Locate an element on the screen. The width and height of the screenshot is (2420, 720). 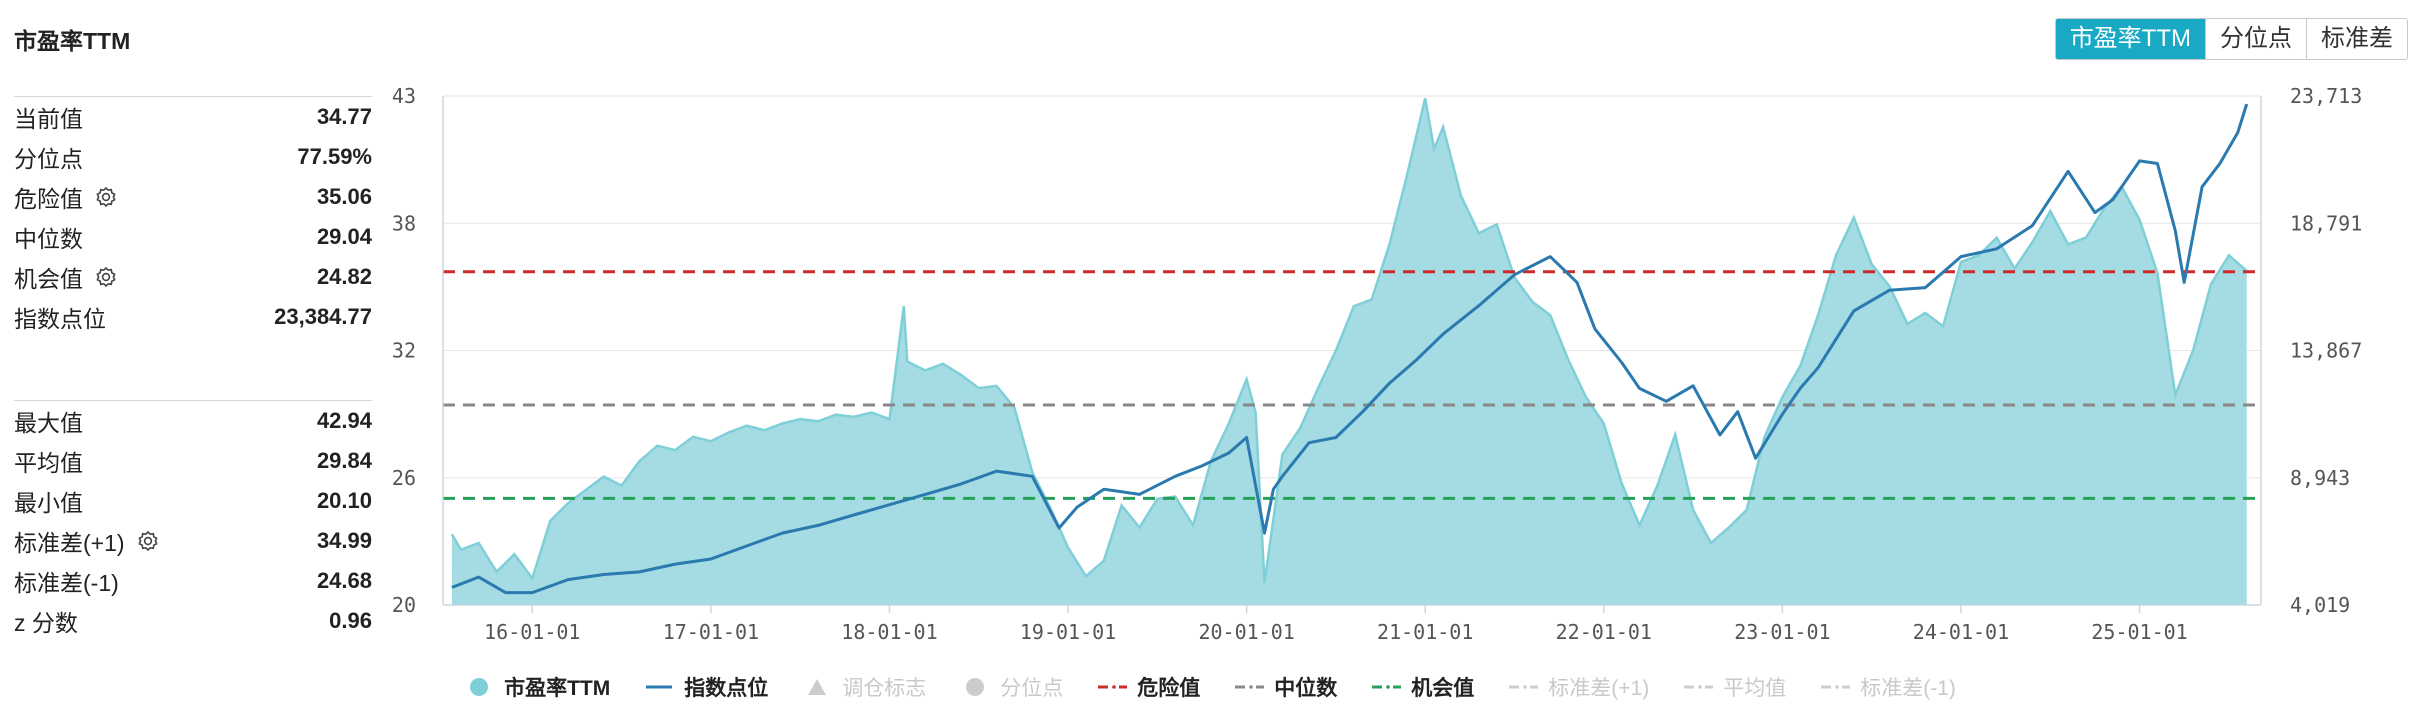
stat-value: 34.77 is located at coordinates (344, 116).